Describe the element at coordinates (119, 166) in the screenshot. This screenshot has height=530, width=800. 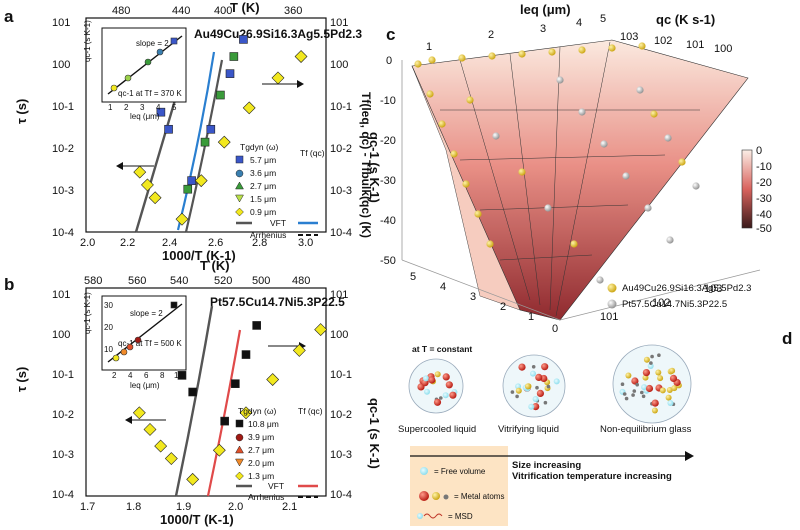
I see `panel-a-left-arrow-head` at that location.